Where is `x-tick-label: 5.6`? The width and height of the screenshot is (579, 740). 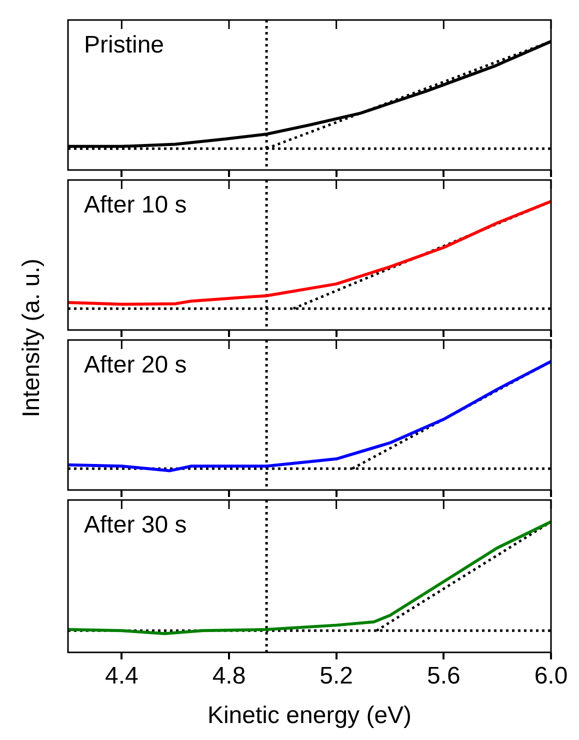
x-tick-label: 5.6 is located at coordinates (443, 676).